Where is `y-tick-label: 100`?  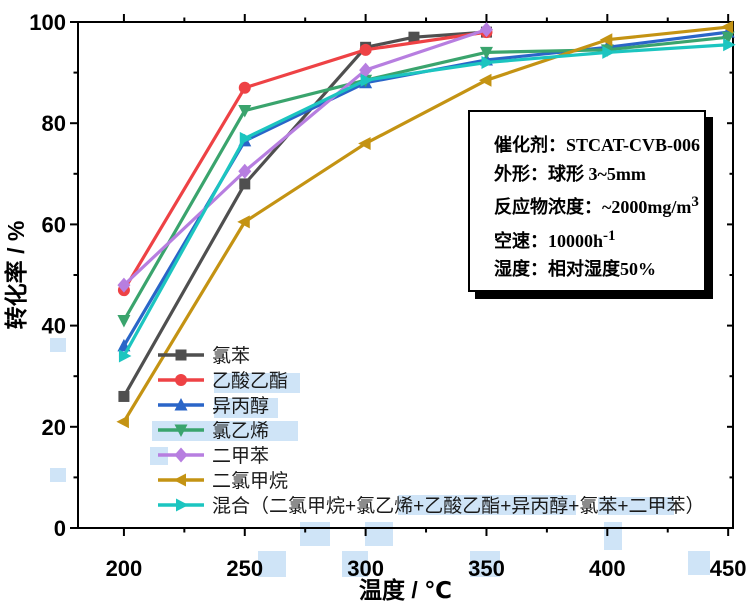
y-tick-label: 100 is located at coordinates (47, 22).